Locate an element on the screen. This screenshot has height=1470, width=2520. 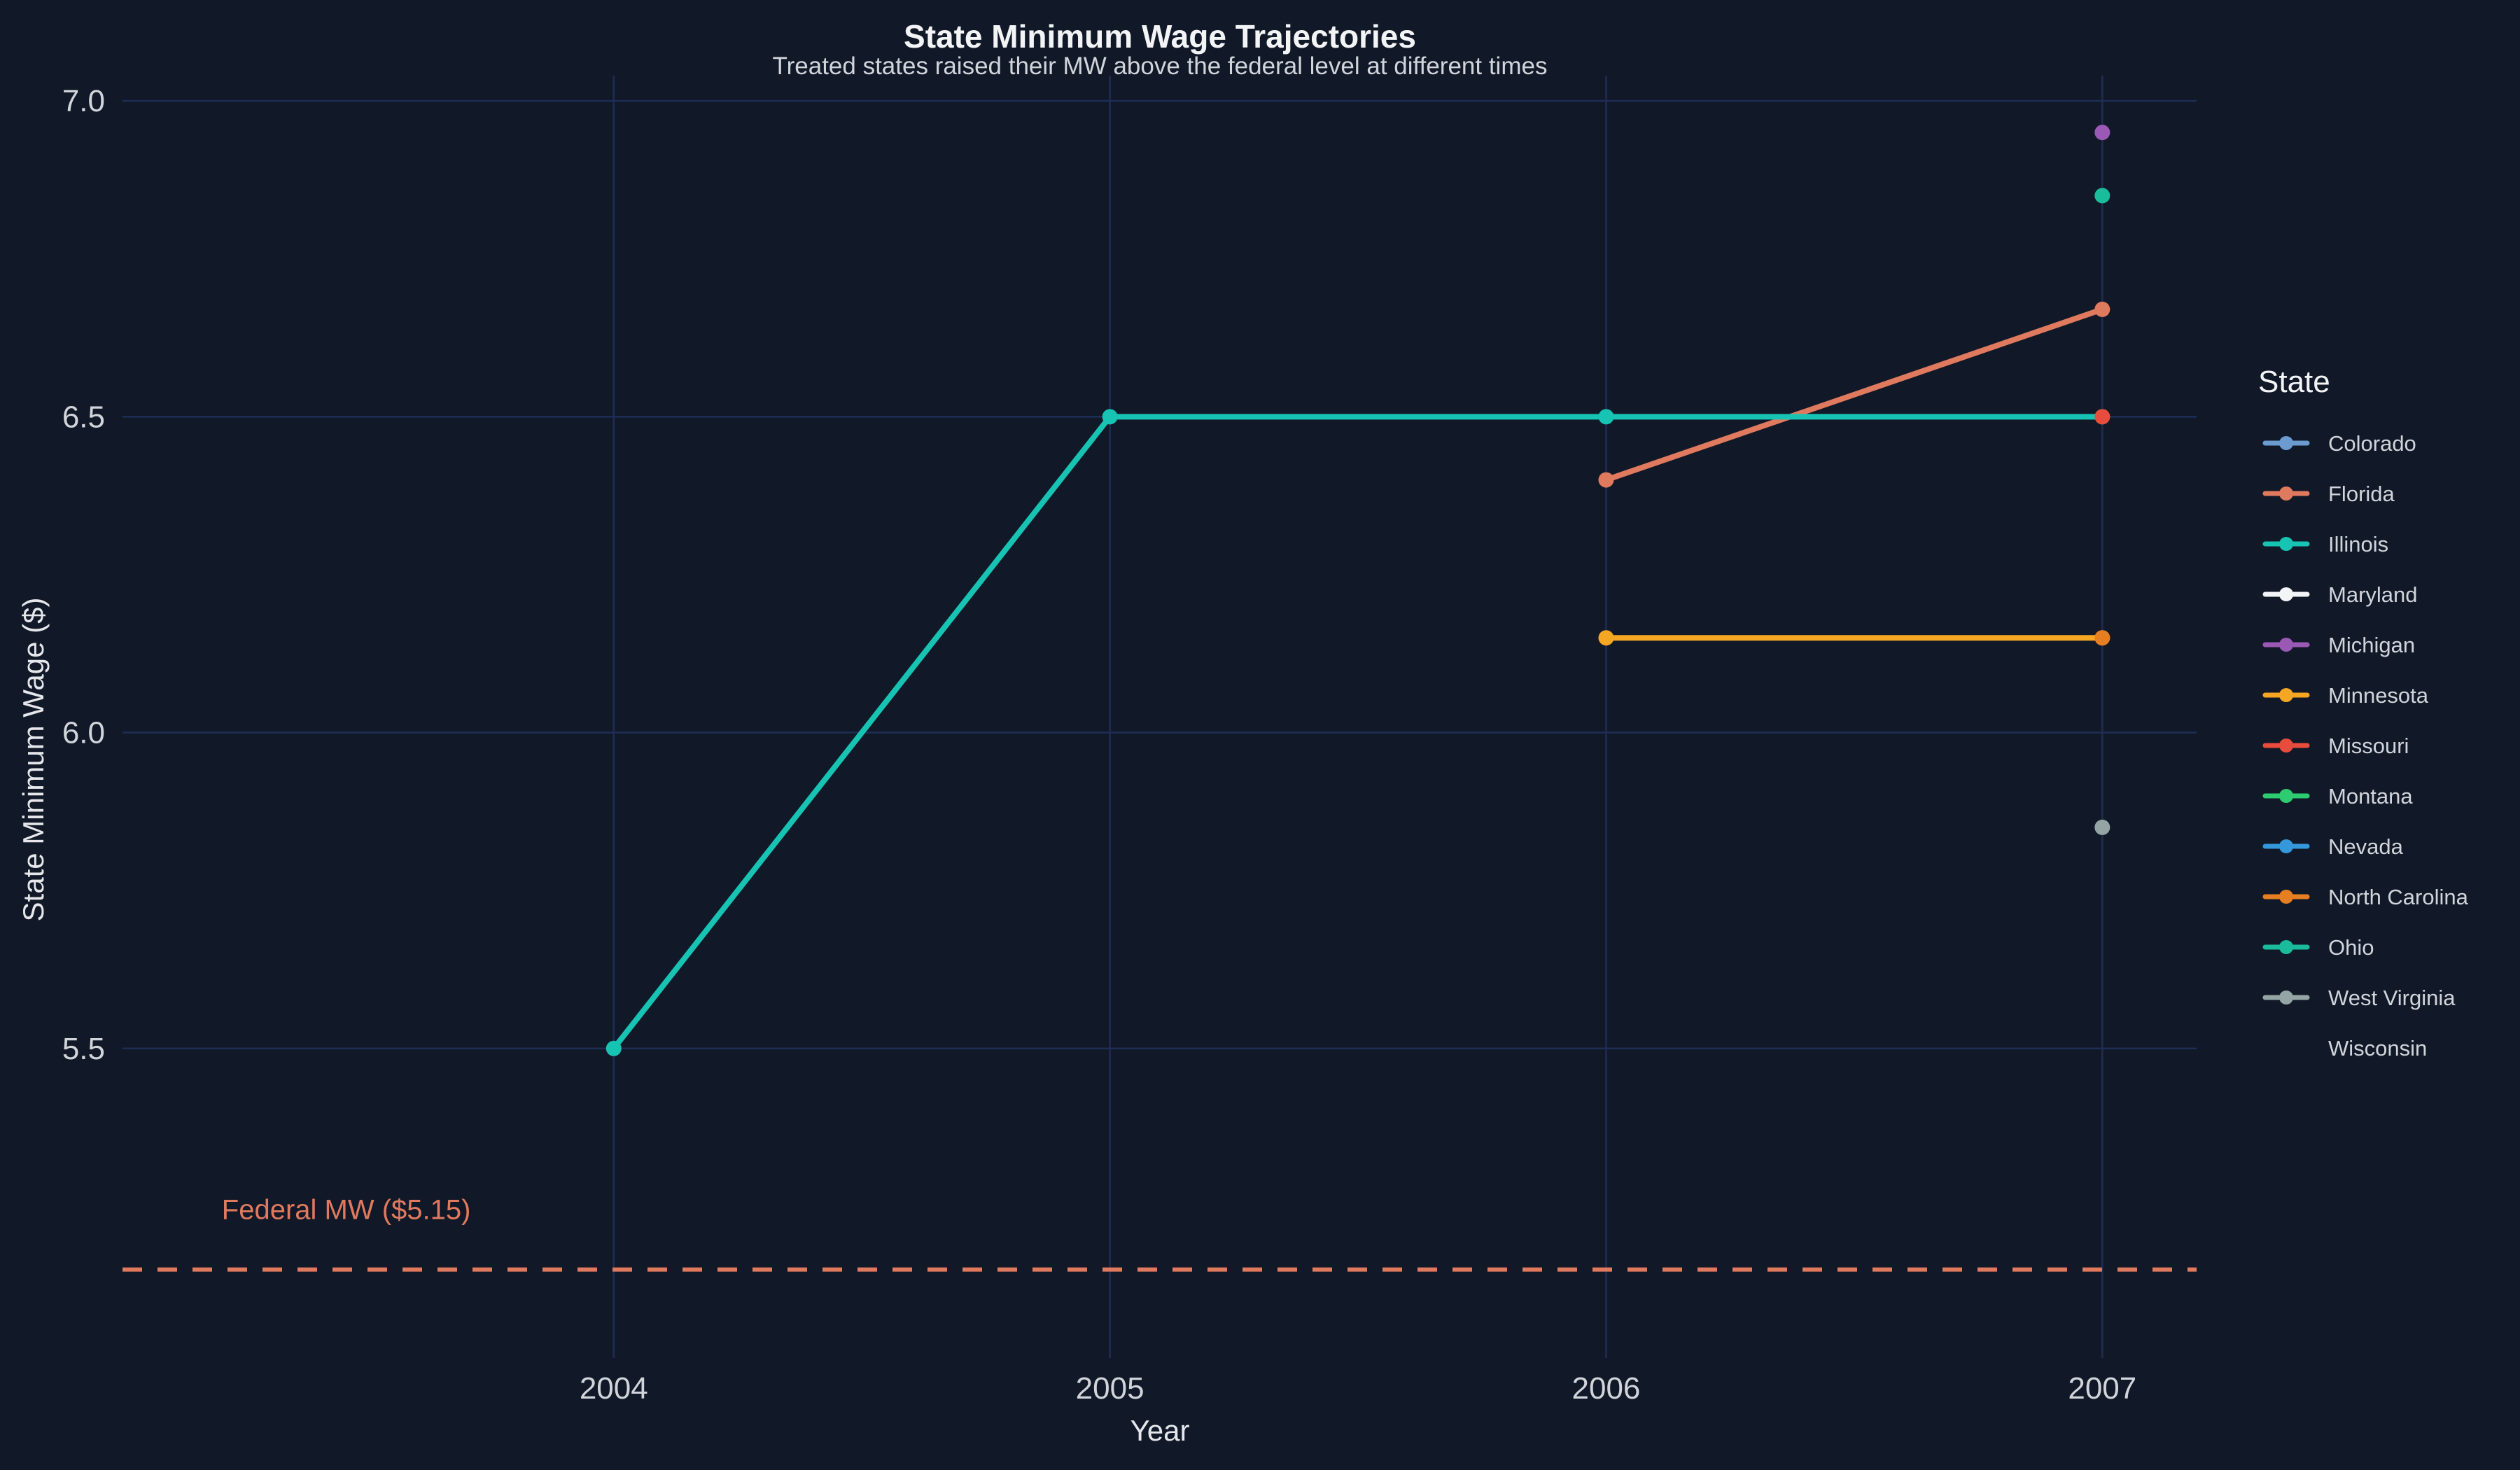
legend-key-point-west-virginia is located at coordinates (2286, 997).